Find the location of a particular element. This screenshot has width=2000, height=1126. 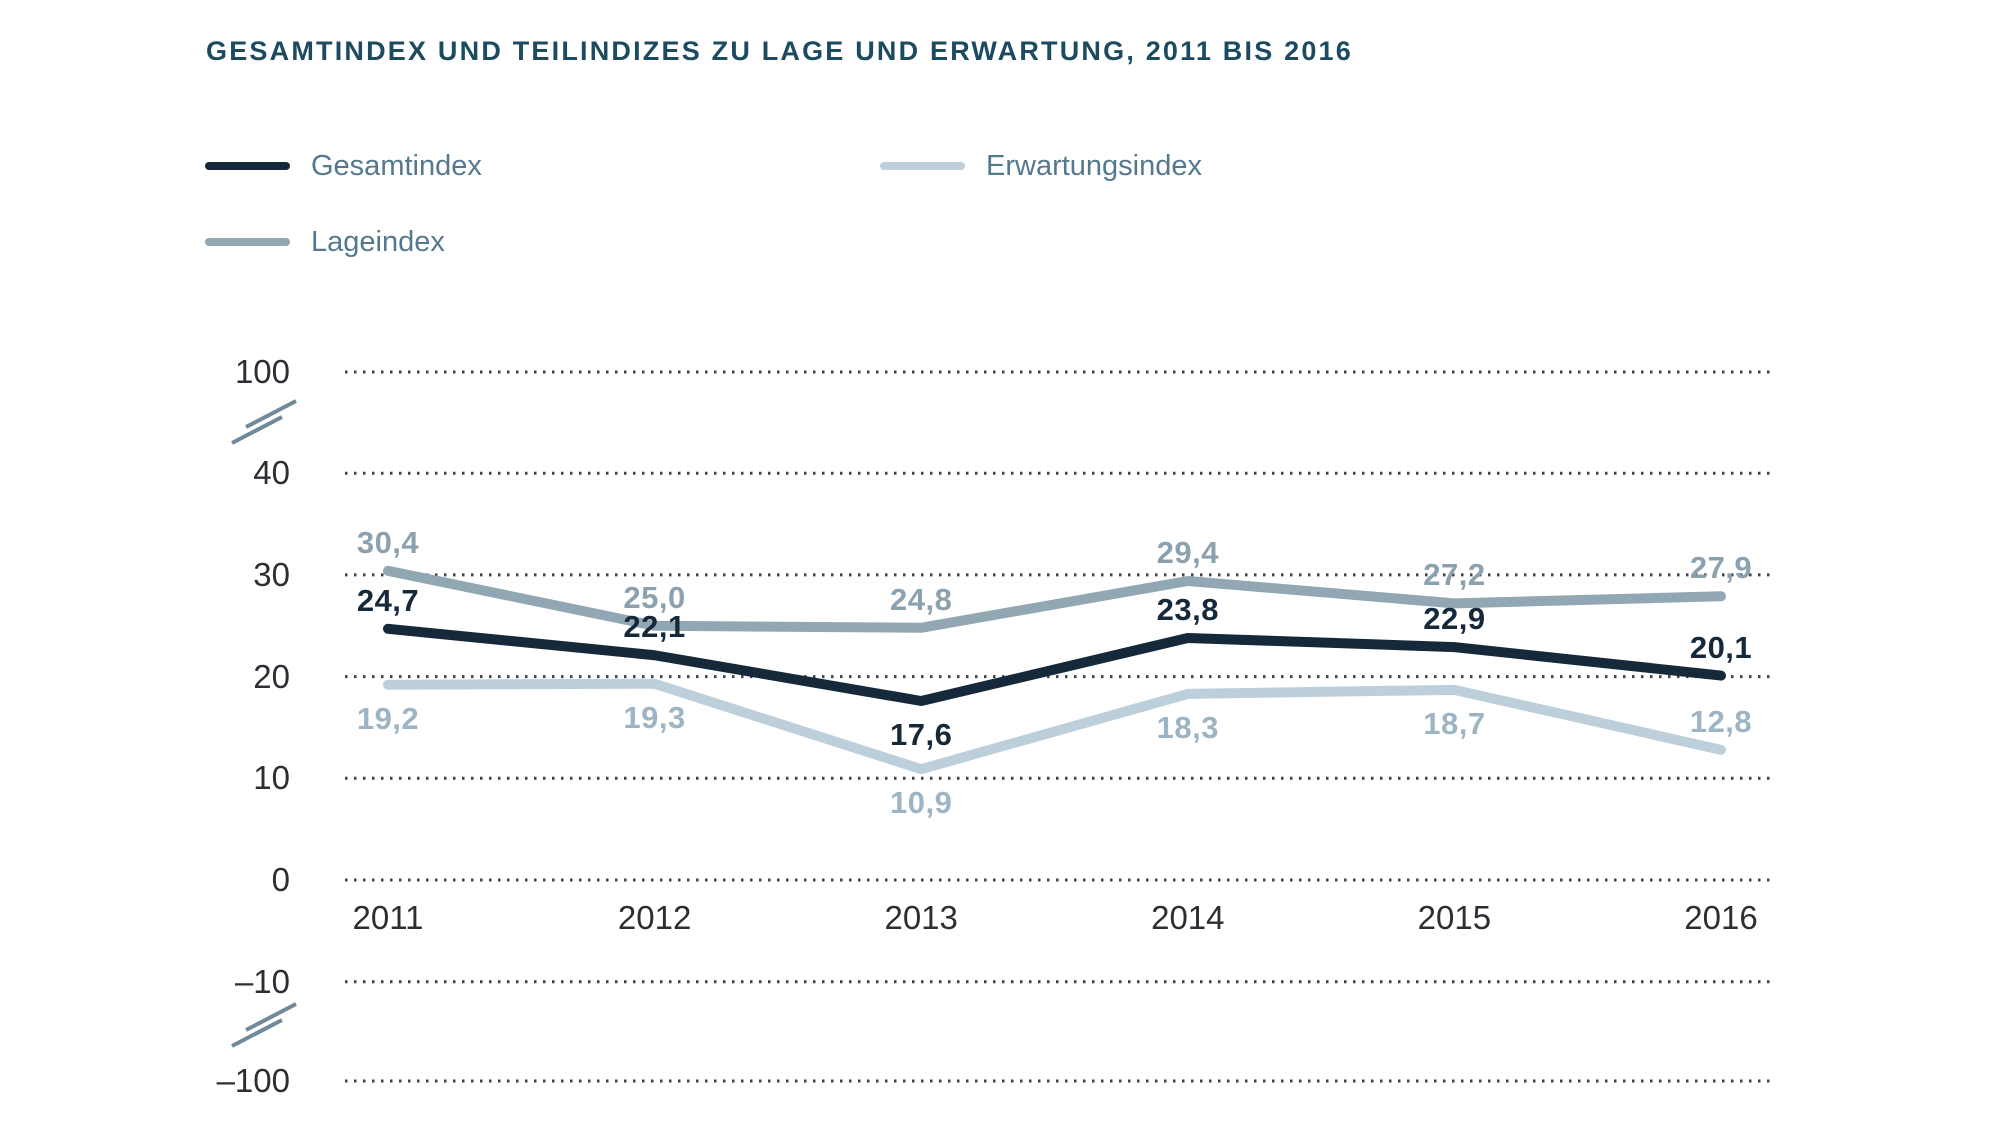

x-axis-tick-2011: 2011 is located at coordinates (388, 917).